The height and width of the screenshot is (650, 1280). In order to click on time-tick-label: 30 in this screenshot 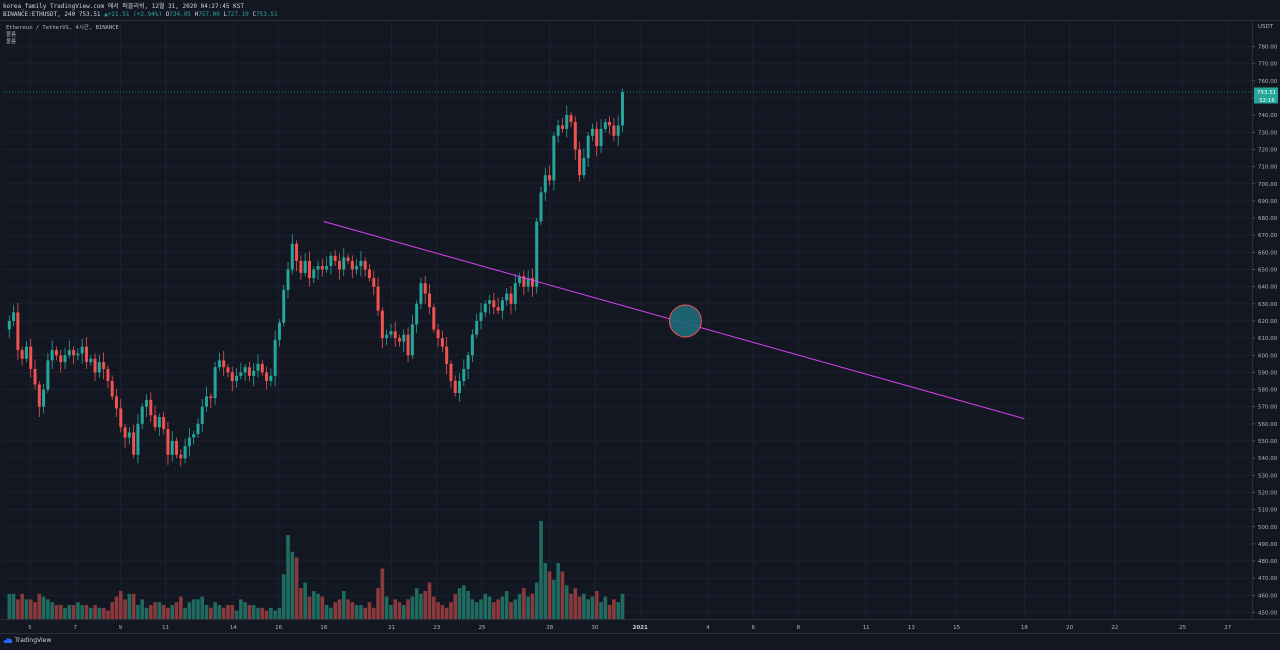, I will do `click(595, 628)`.